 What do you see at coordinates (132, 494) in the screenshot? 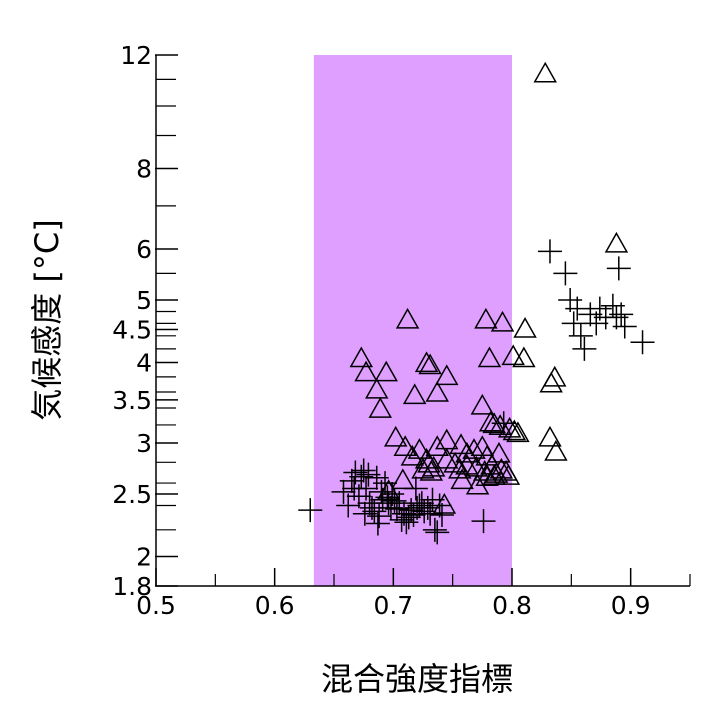
I see `y-tick-label: 2.5` at bounding box center [132, 494].